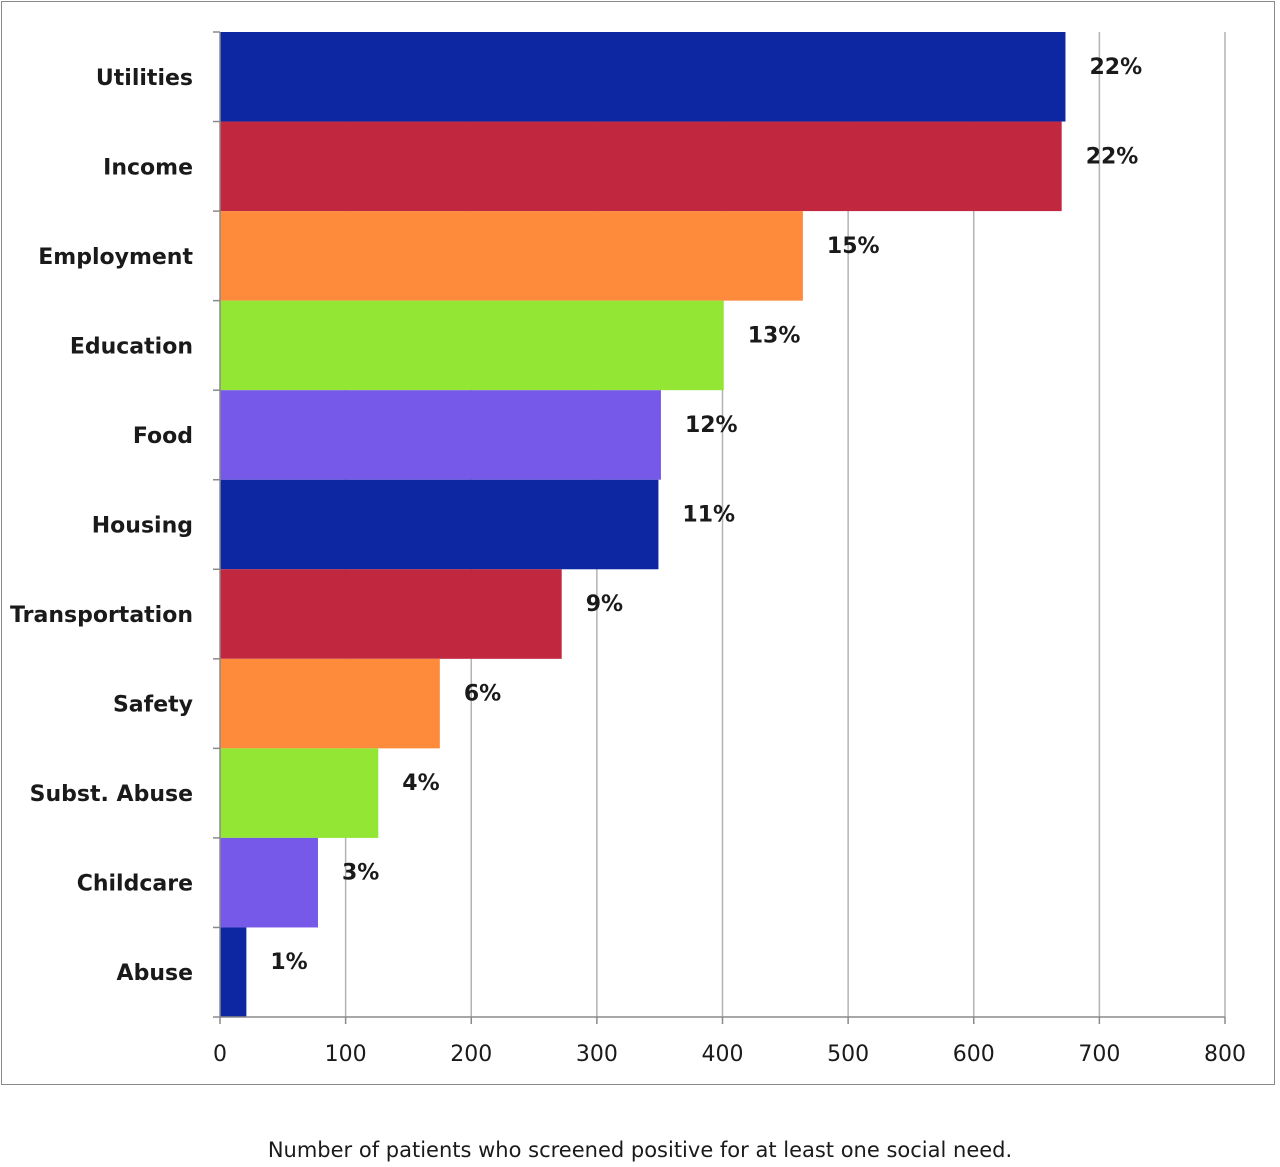  I want to click on category-label: Education, so click(131, 346).